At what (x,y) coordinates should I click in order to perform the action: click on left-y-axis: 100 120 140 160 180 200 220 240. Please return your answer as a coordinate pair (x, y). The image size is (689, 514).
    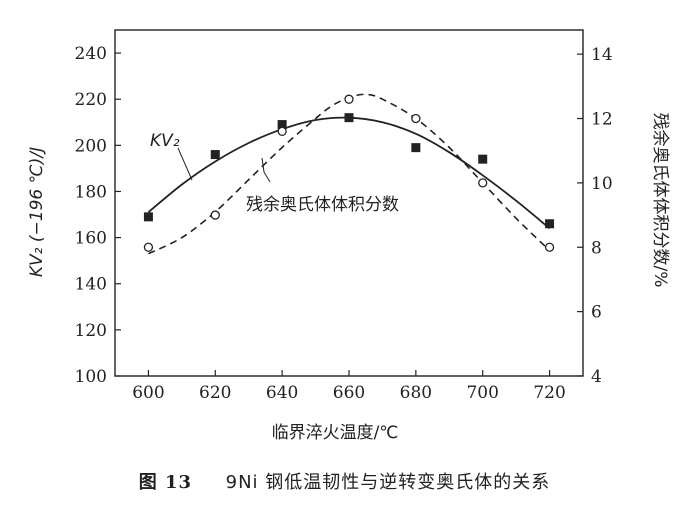
    Looking at the image, I should click on (98, 215).